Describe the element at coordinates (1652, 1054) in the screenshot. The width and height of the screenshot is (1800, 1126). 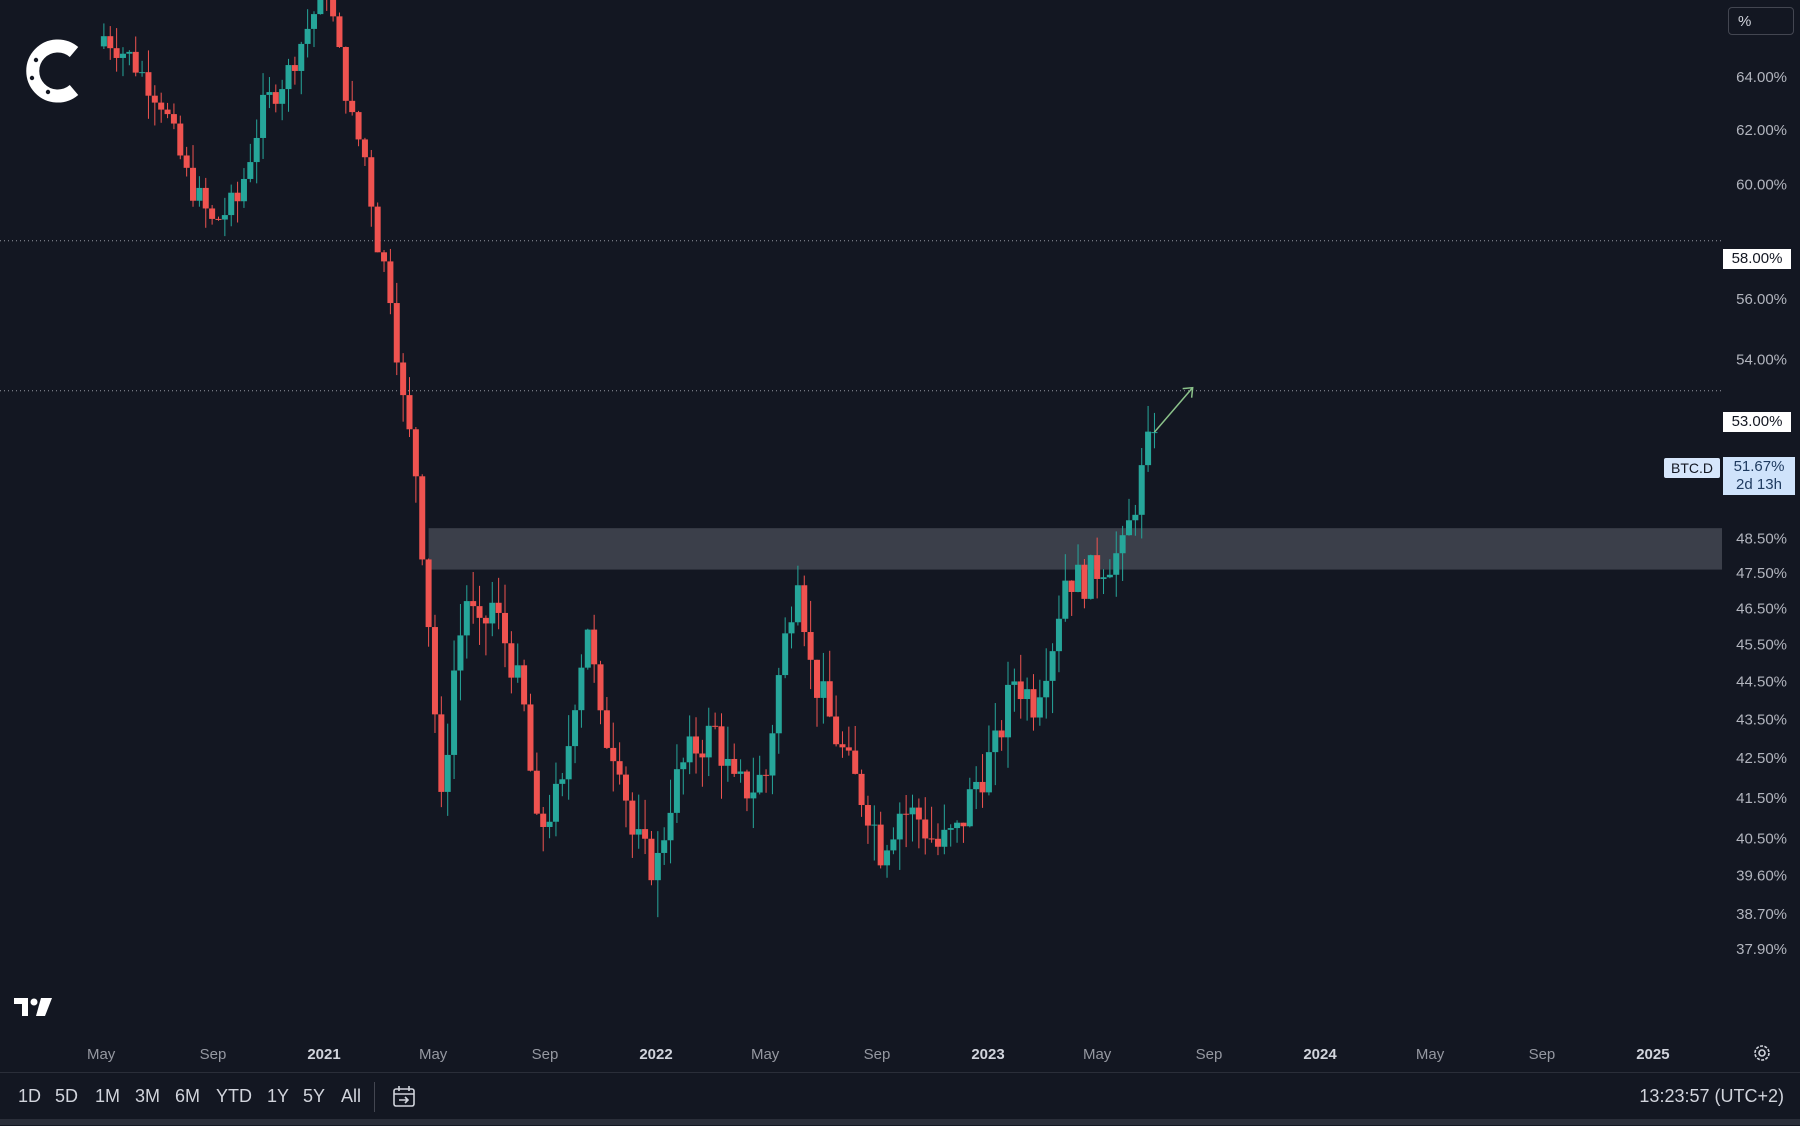
I see `x-tick-label: 2025` at that location.